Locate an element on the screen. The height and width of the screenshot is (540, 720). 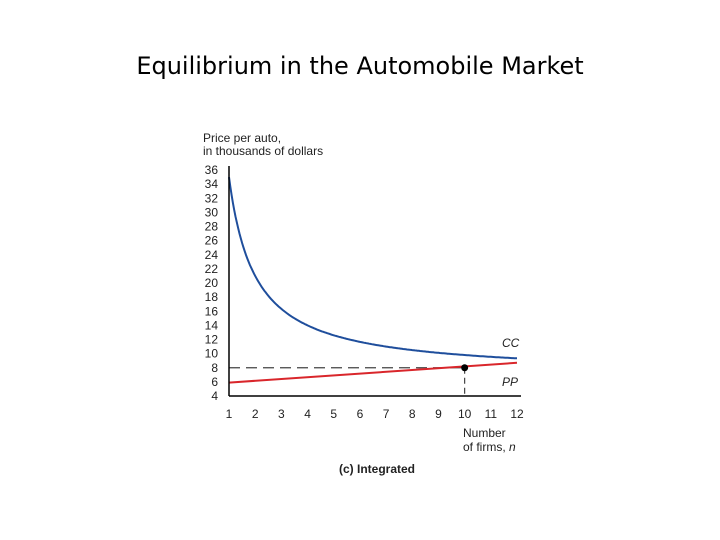
y-tick-label: 4 is located at coordinates (214, 396).